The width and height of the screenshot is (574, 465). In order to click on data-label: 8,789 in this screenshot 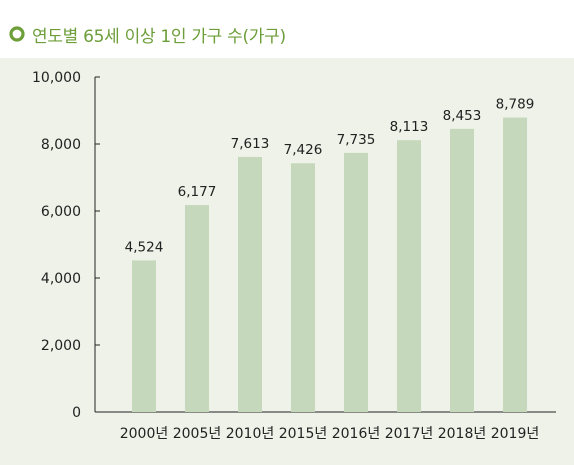, I will do `click(515, 105)`.